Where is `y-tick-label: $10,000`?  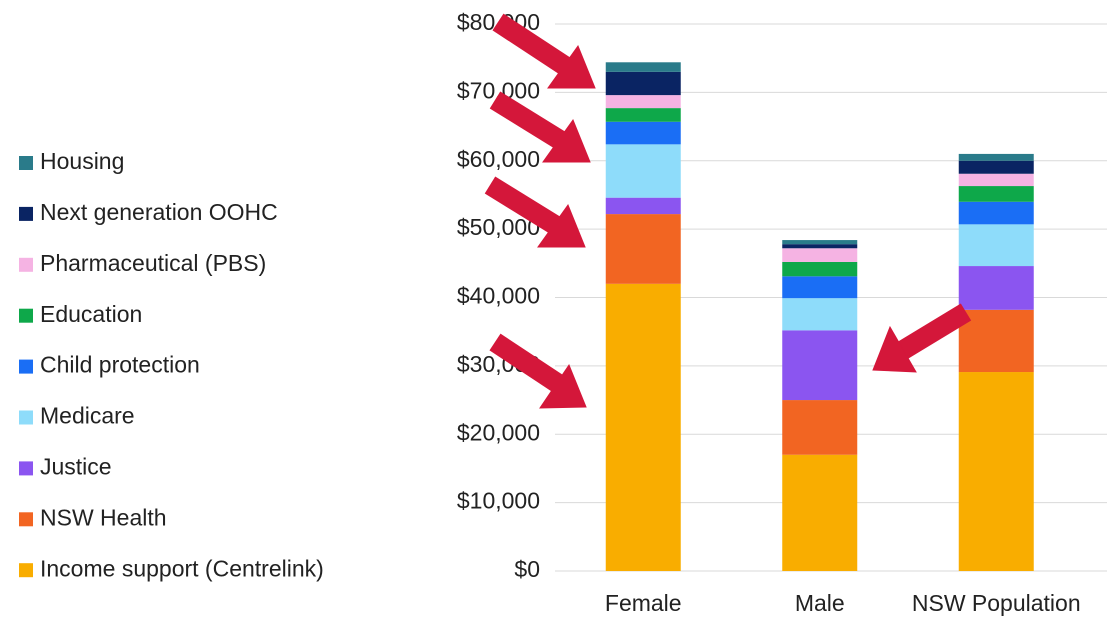
y-tick-label: $10,000 is located at coordinates (498, 501).